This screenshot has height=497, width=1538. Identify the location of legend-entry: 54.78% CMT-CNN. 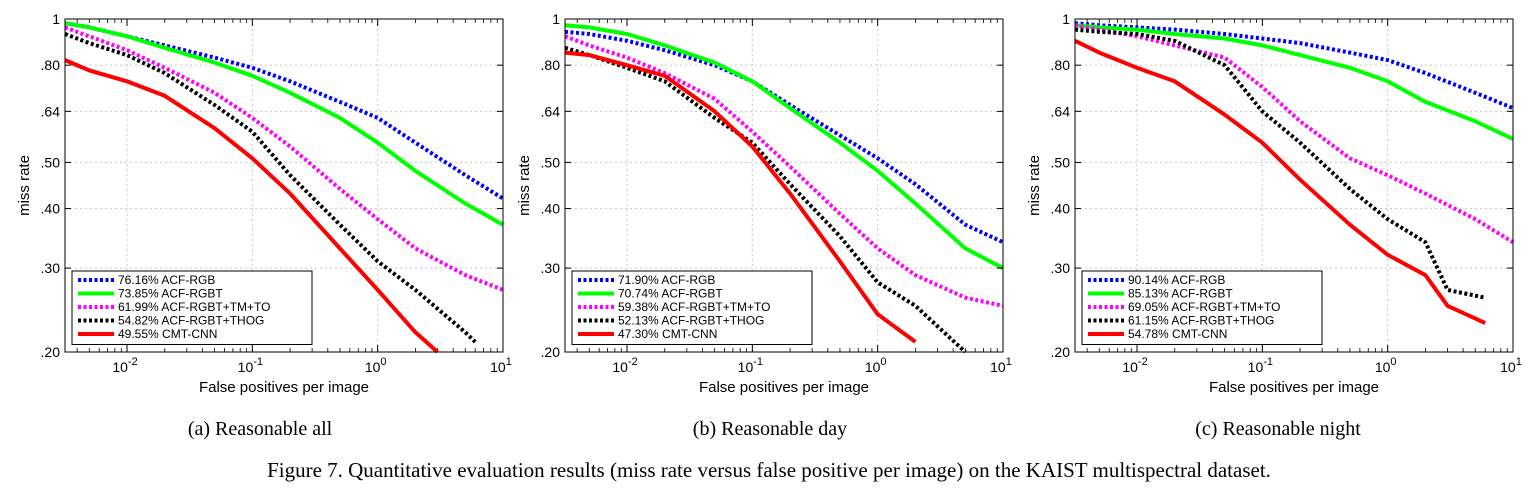
(1177, 334).